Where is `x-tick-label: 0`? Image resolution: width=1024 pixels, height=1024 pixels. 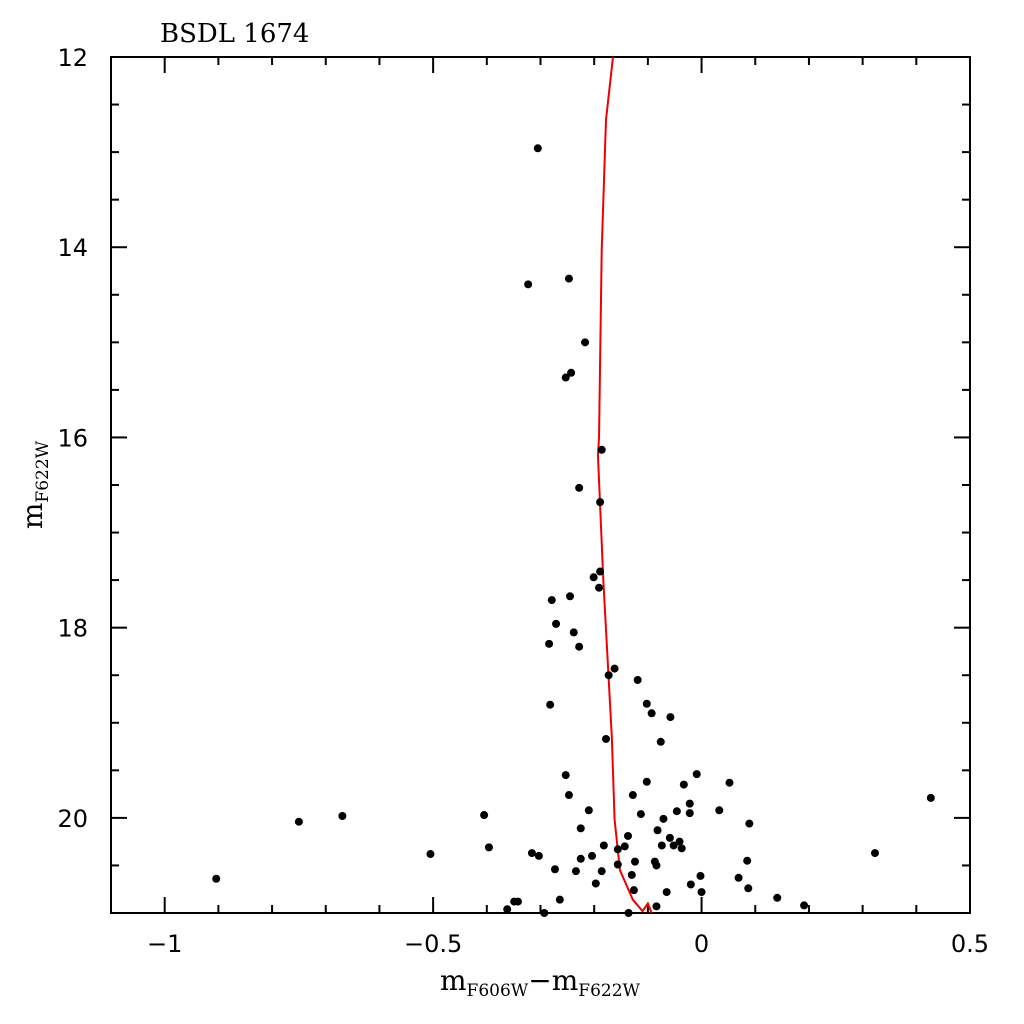
x-tick-label: 0 is located at coordinates (701, 944).